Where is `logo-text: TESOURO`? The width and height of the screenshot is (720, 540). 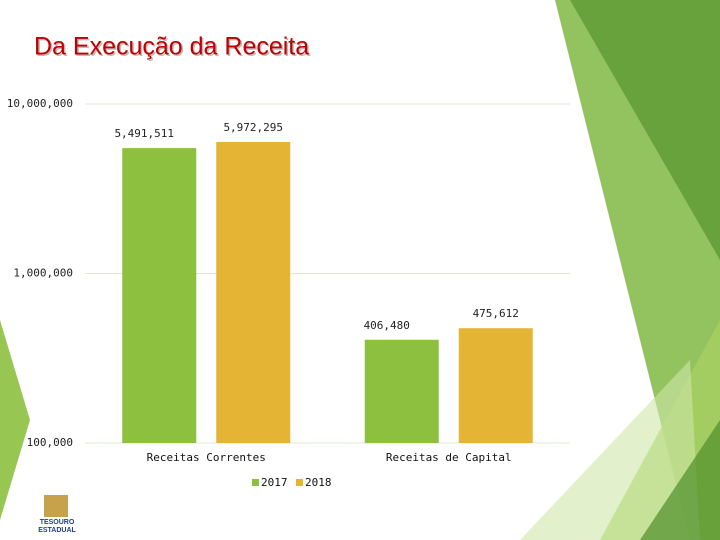
logo-text: TESOURO is located at coordinates (57, 522).